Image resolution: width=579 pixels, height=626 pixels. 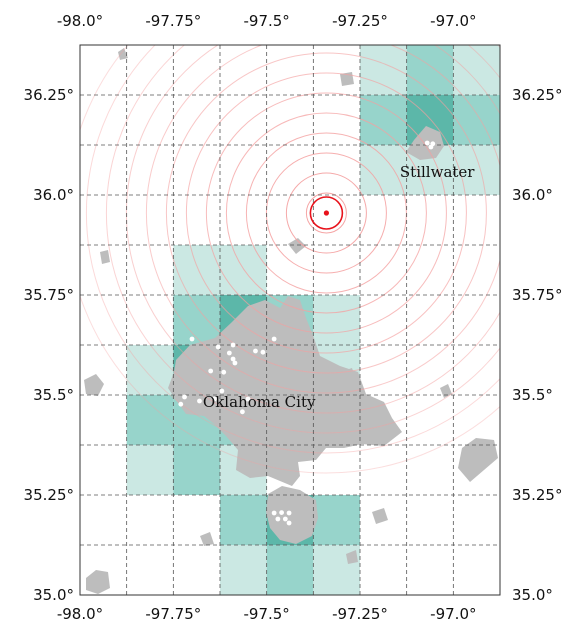 I want to click on norman-urban-area, so click(x=292, y=515).